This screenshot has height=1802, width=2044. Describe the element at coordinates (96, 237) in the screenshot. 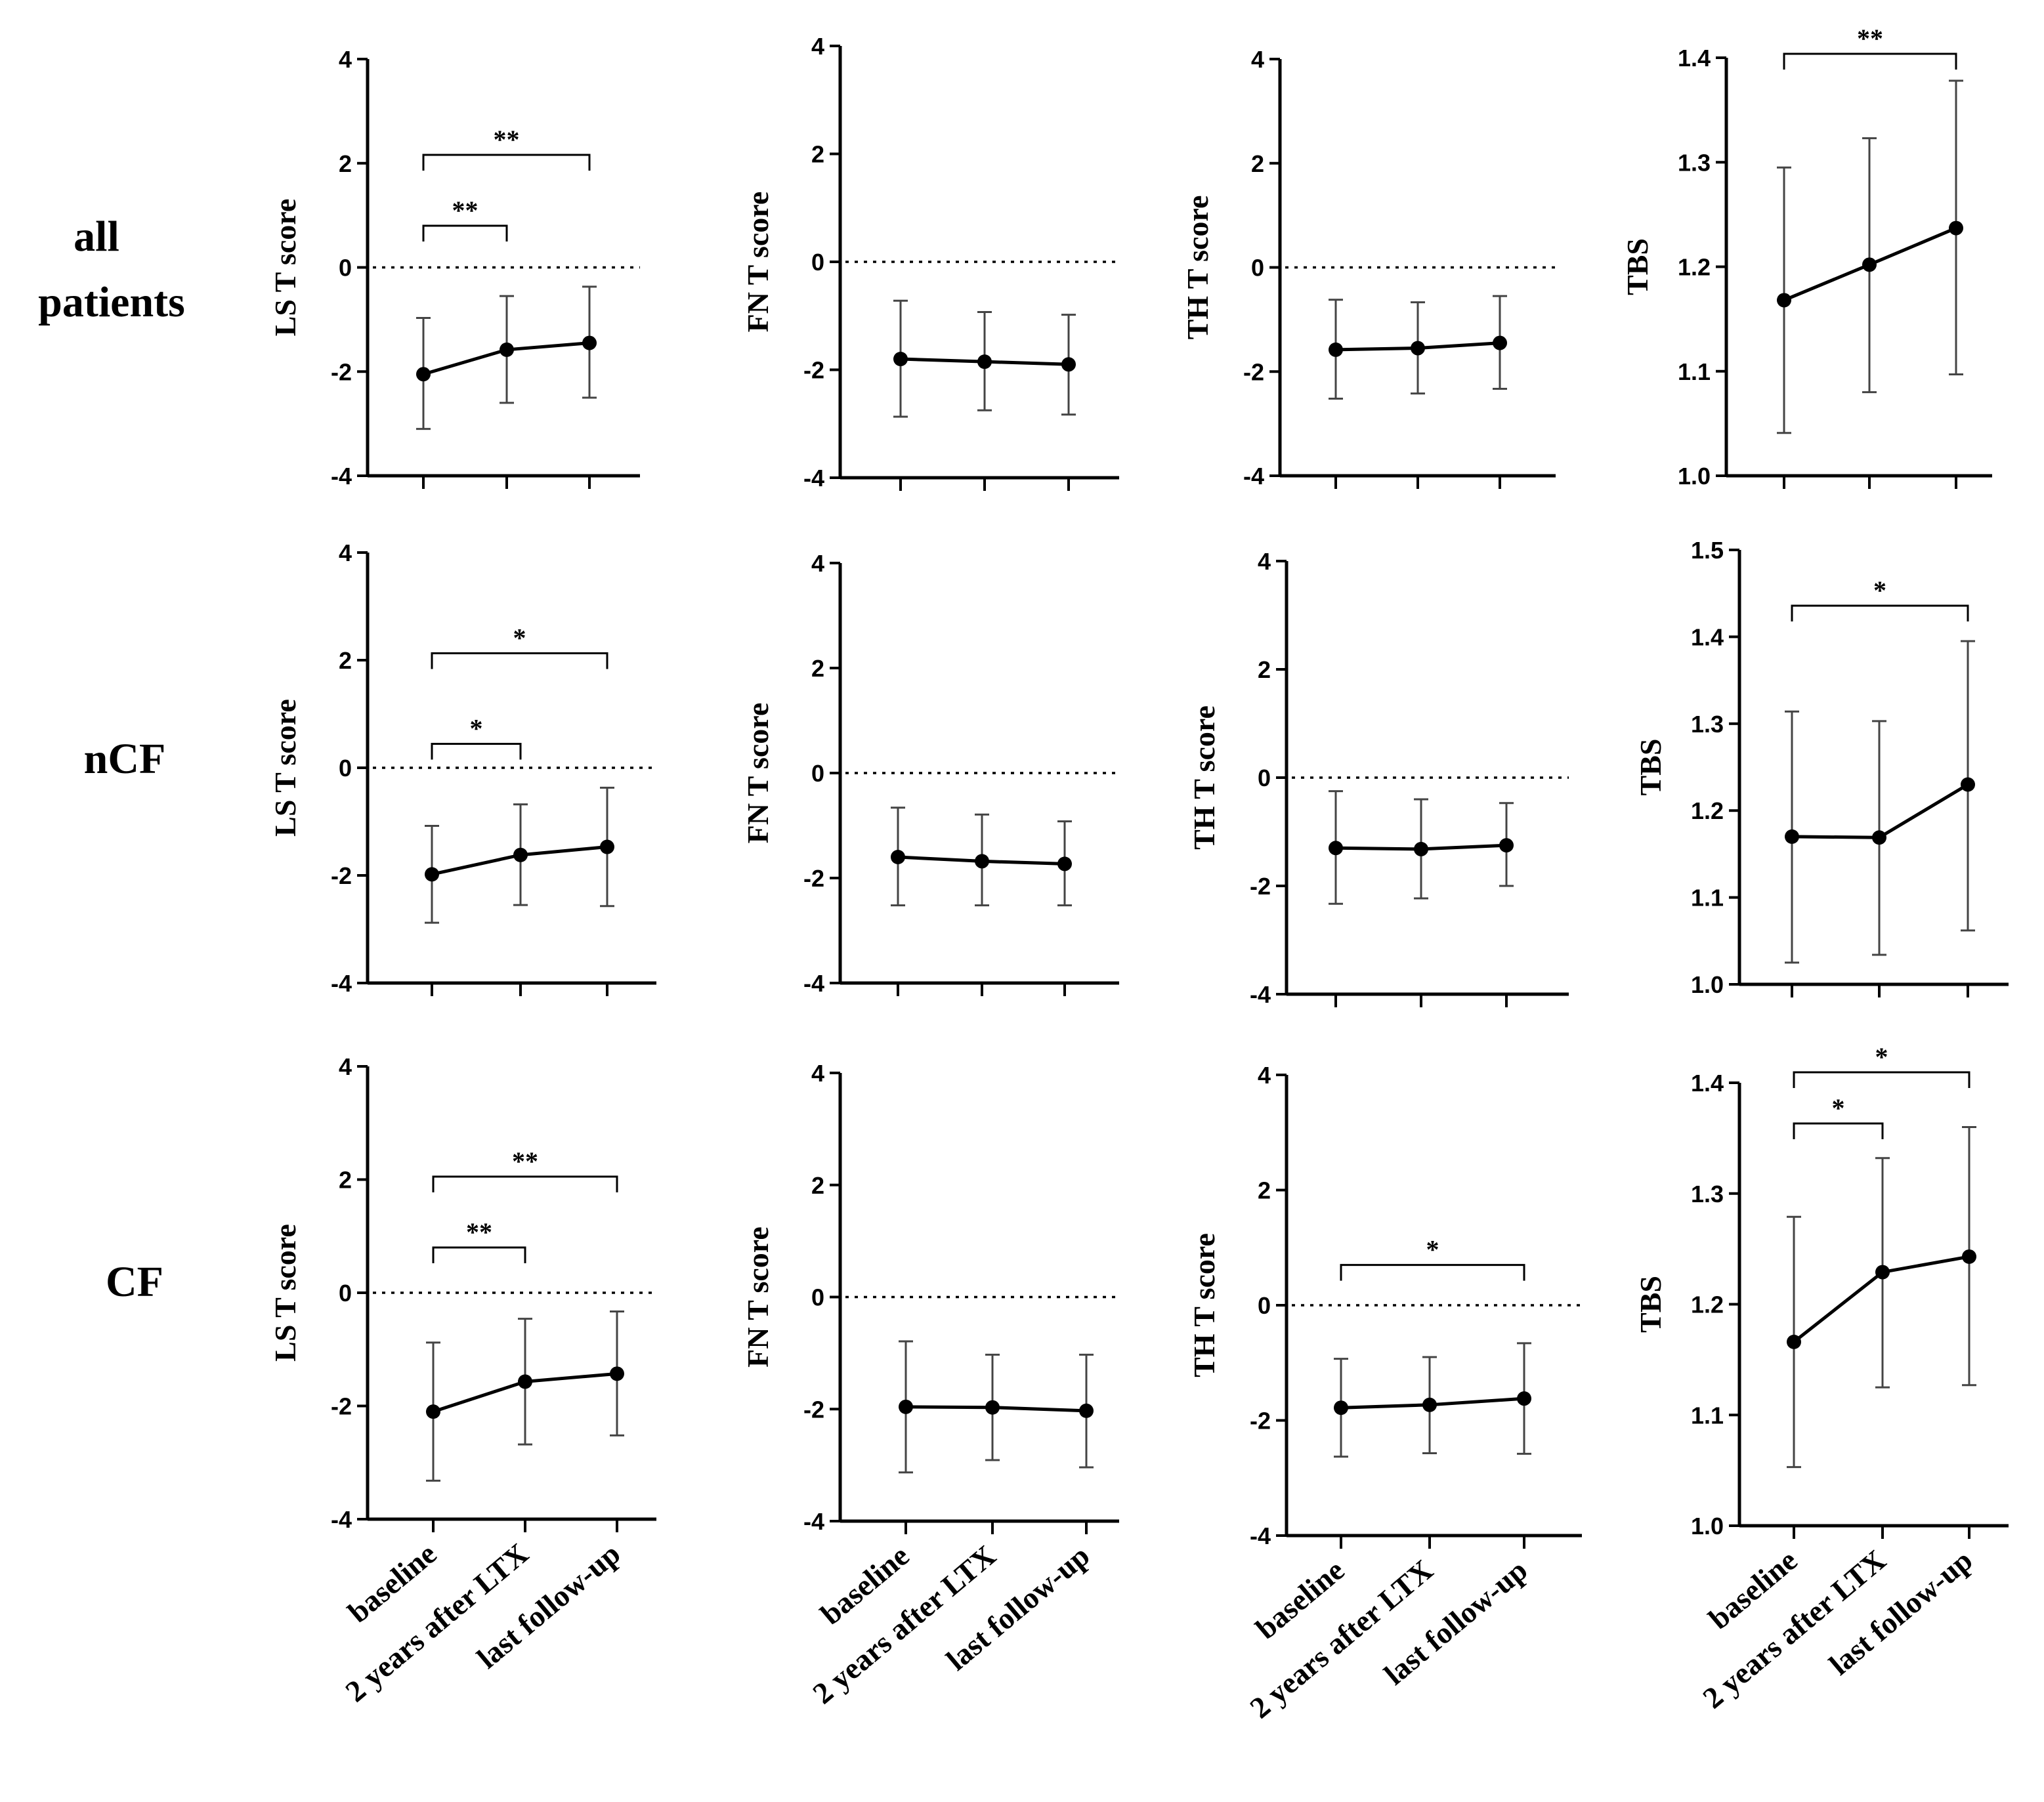

I see `row-label-all-line1: all` at that location.